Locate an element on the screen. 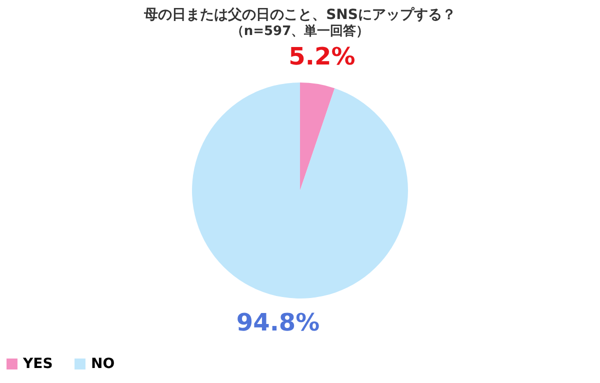 This screenshot has height=383, width=600. data-label: 5.2% is located at coordinates (322, 56).